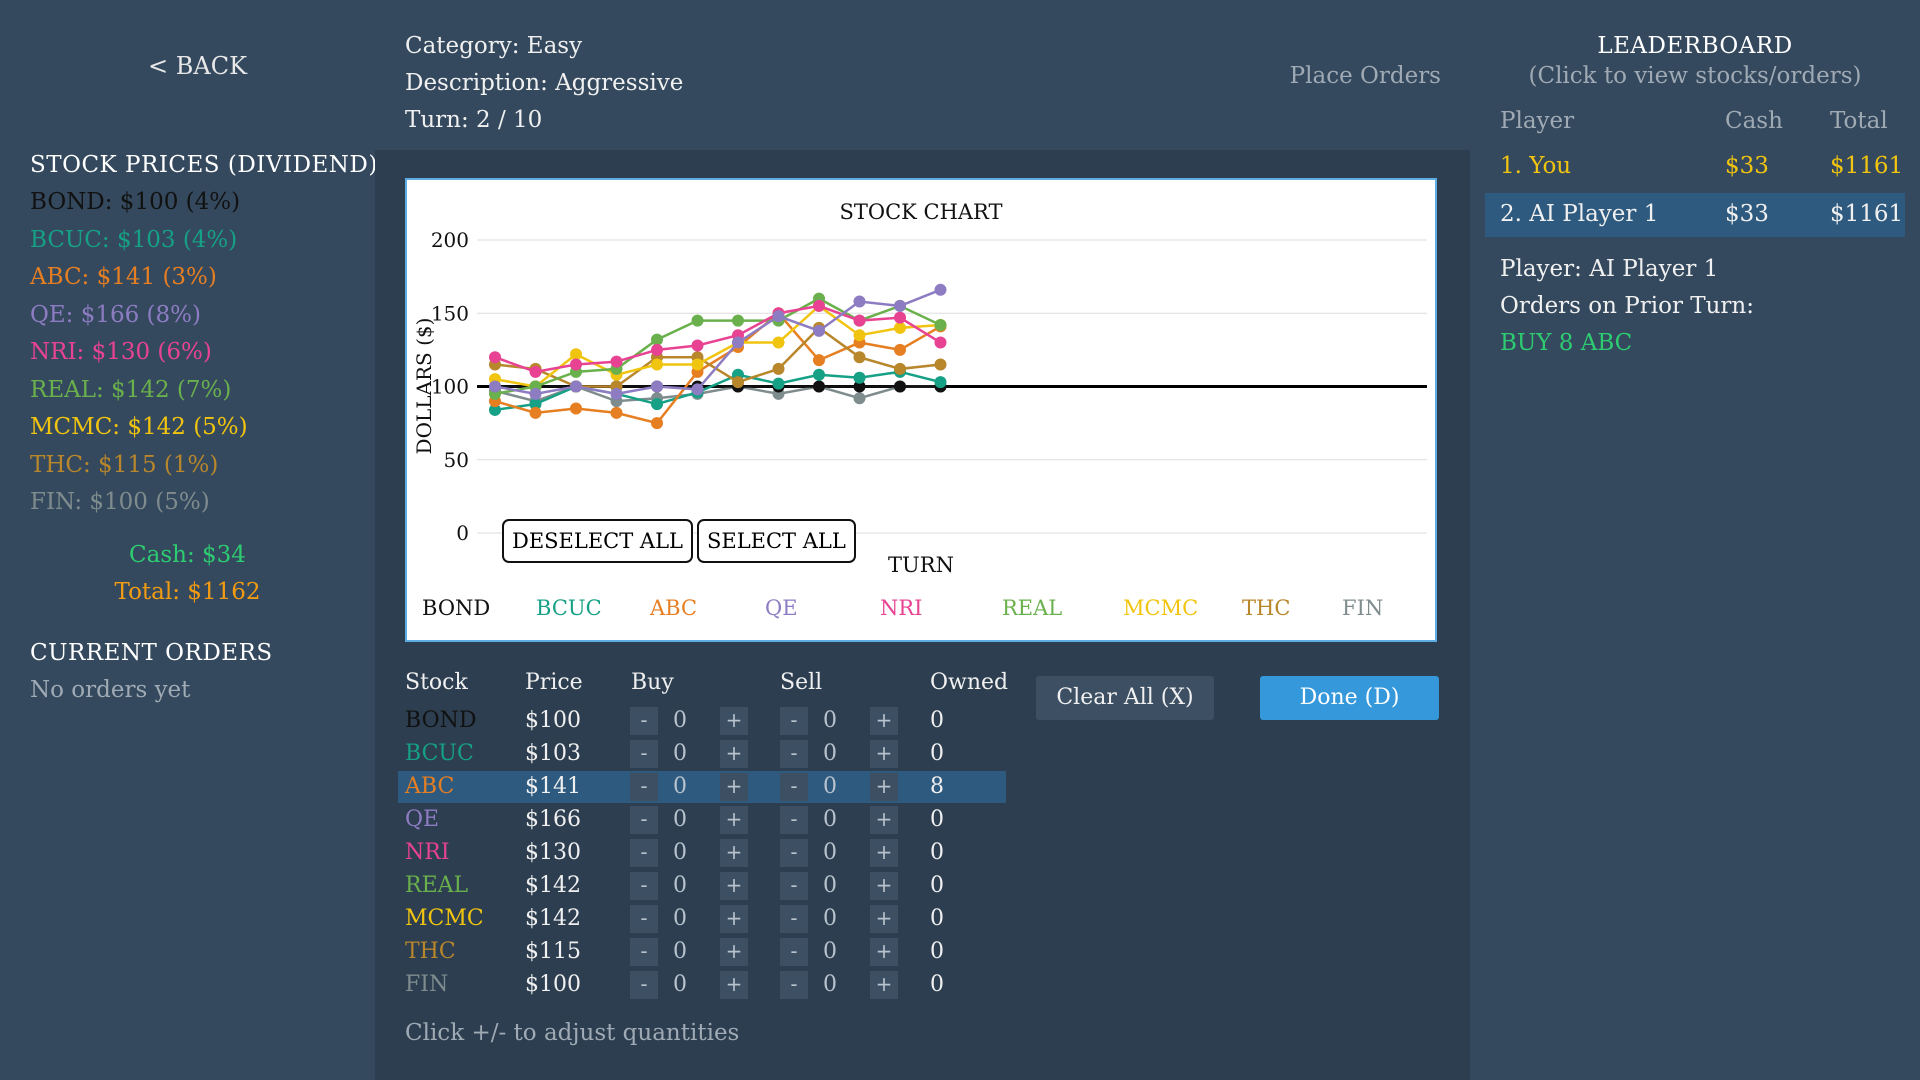 The width and height of the screenshot is (1920, 1080). I want to click on data-point-bond, so click(859, 386).